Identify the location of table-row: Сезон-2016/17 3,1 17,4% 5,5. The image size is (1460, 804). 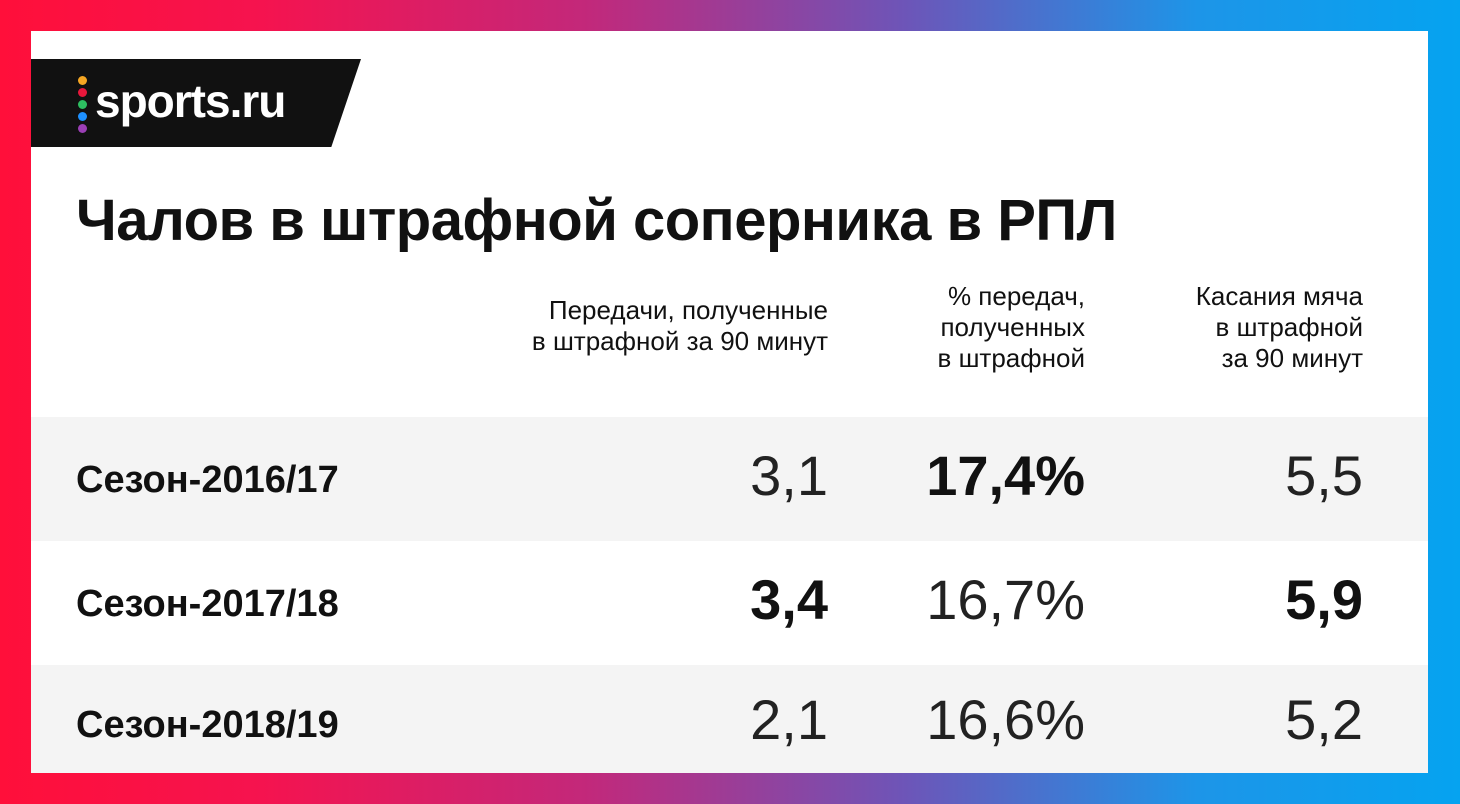
(729, 479).